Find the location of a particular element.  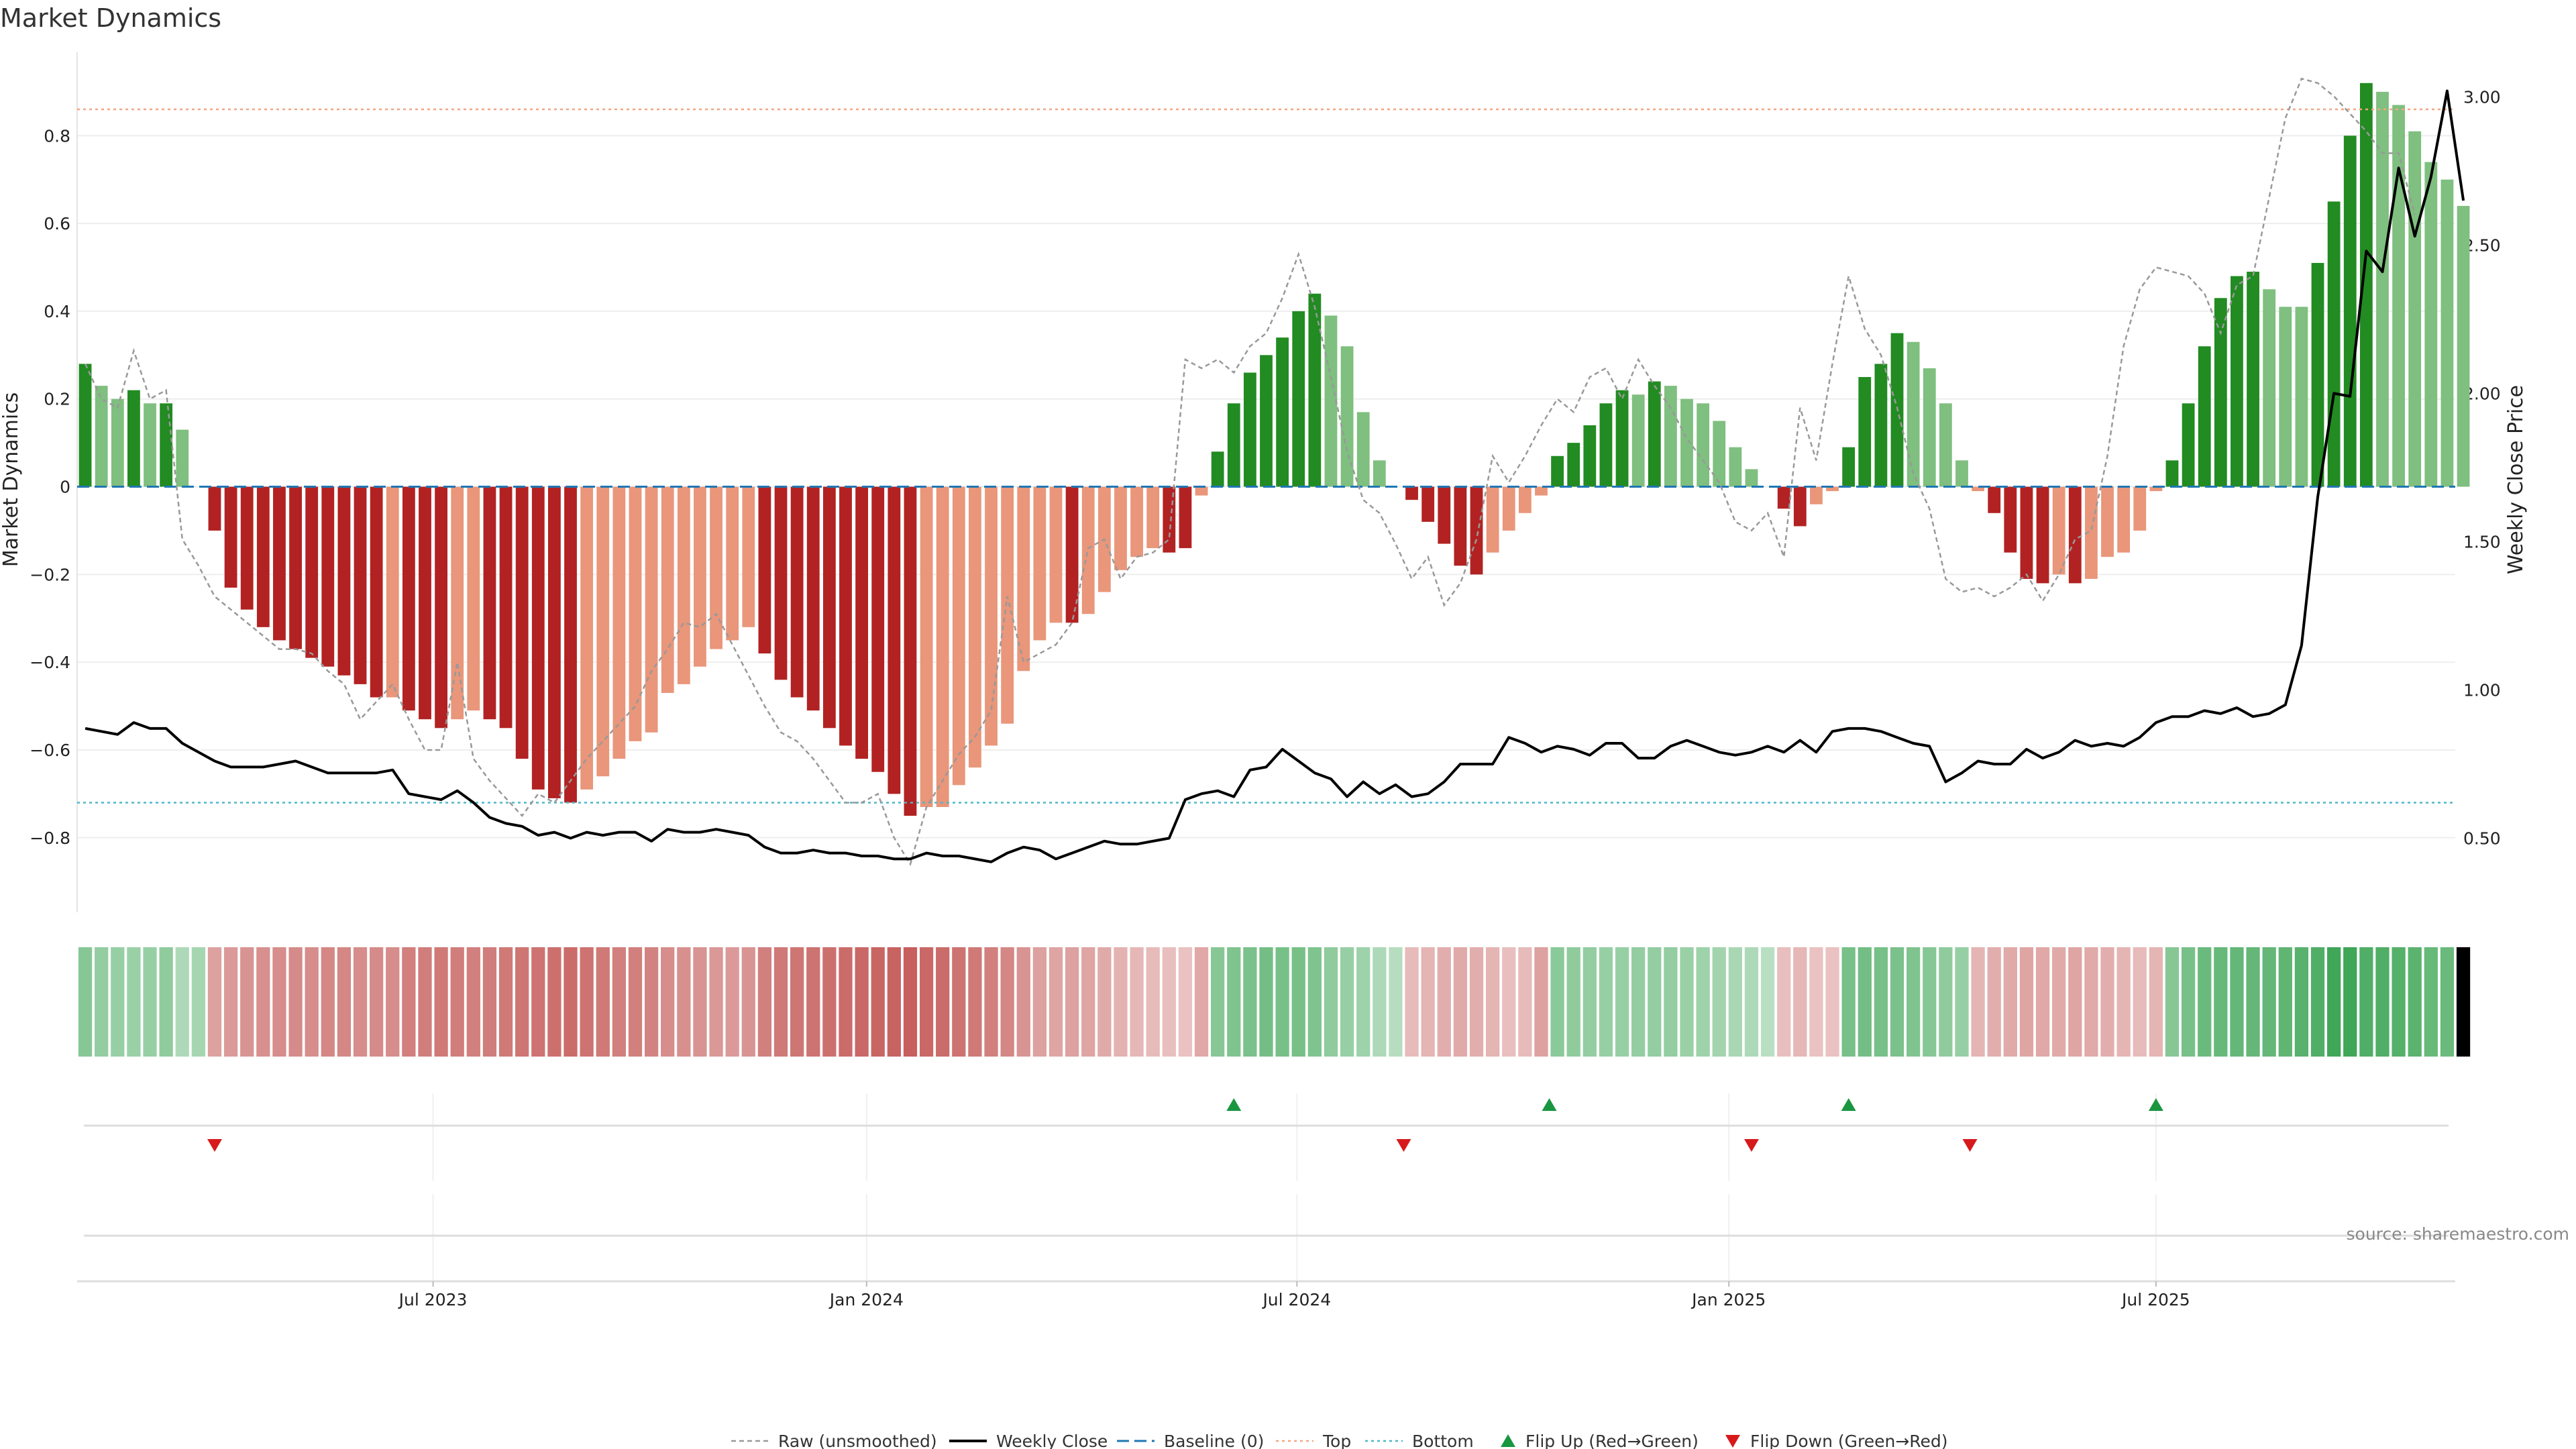

legend-swatch is located at coordinates (1732, 1441).